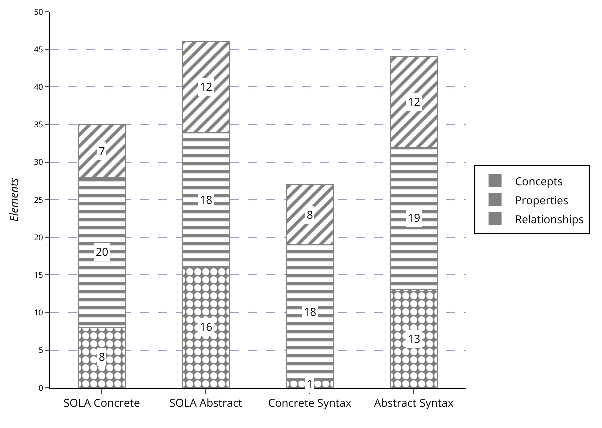  What do you see at coordinates (539, 182) in the screenshot?
I see `text: Concepts` at bounding box center [539, 182].